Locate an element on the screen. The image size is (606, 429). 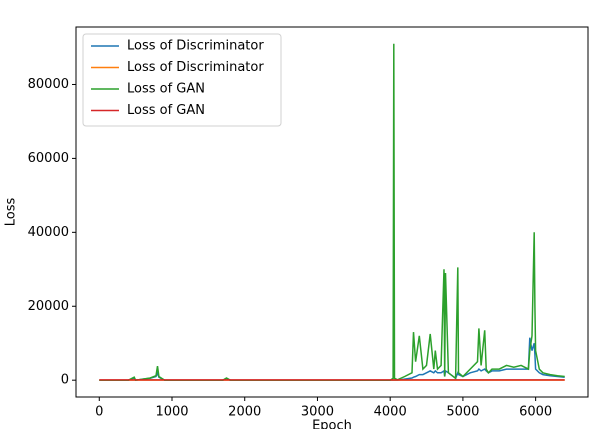
x-tick-label: 1000 is located at coordinates (171, 412).